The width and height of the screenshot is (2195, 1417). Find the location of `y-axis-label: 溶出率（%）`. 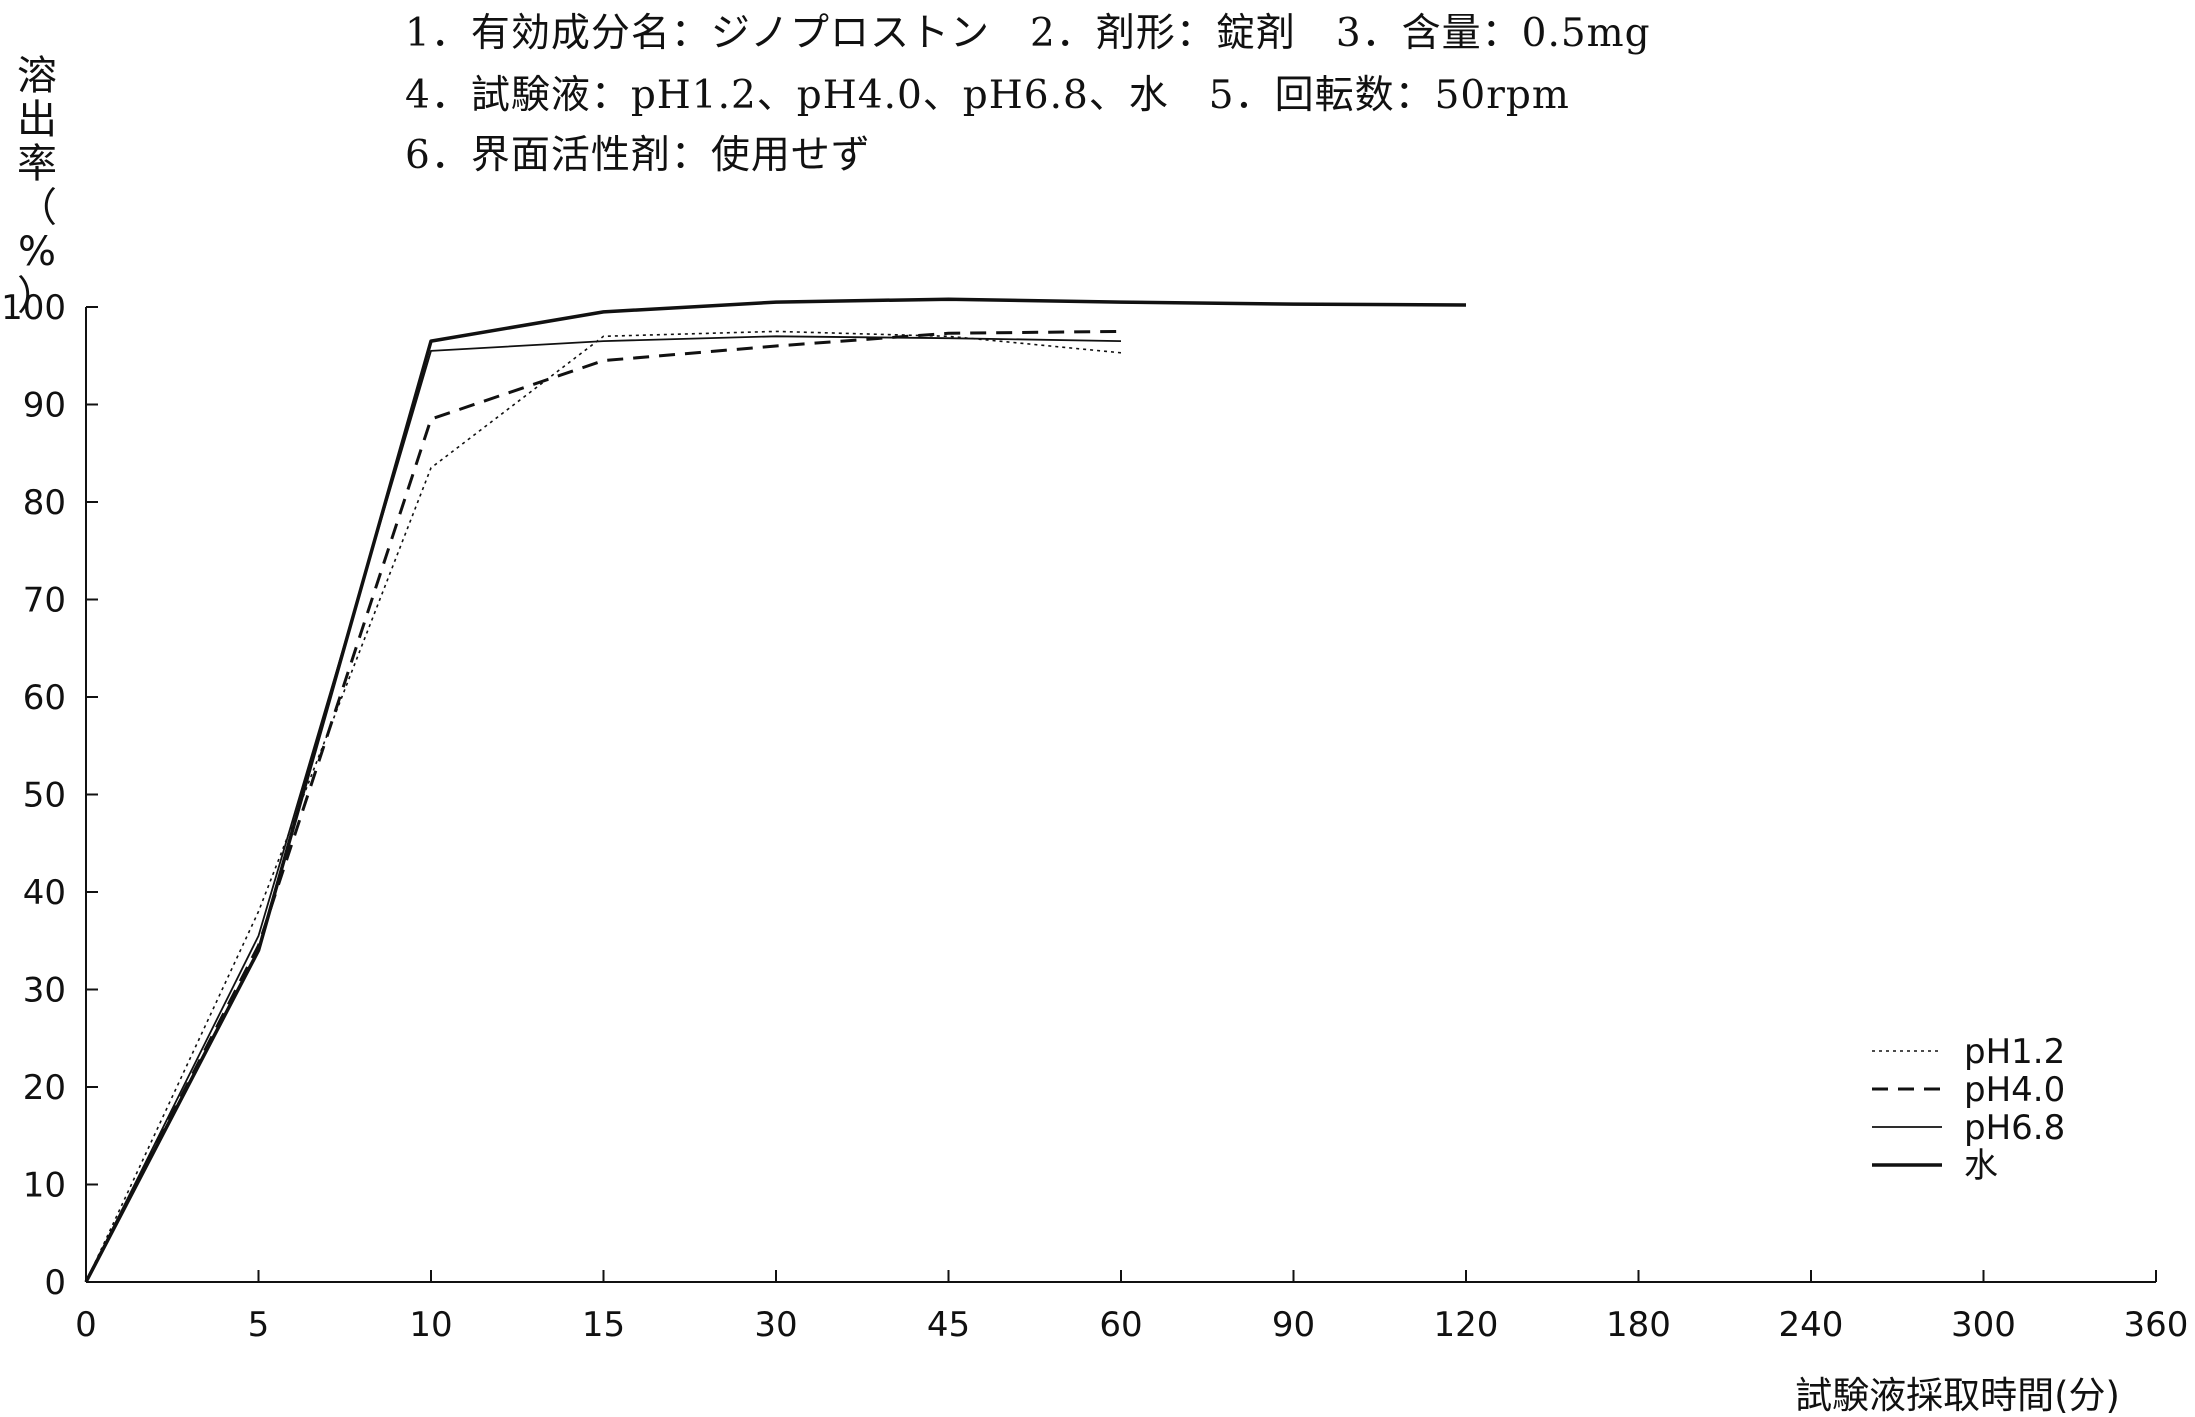

y-axis-label: 溶出率（%） is located at coordinates (37, 186).